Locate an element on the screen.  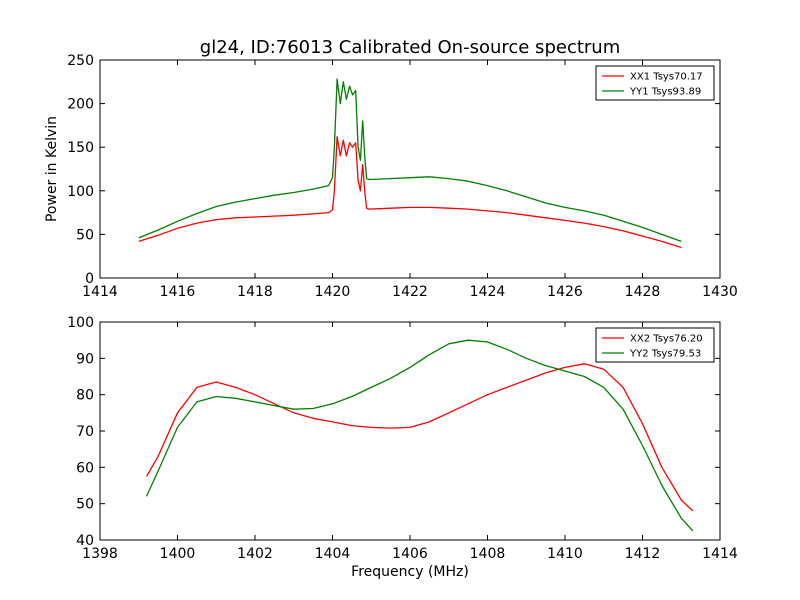
x-tick-label: 1412 is located at coordinates (643, 554).